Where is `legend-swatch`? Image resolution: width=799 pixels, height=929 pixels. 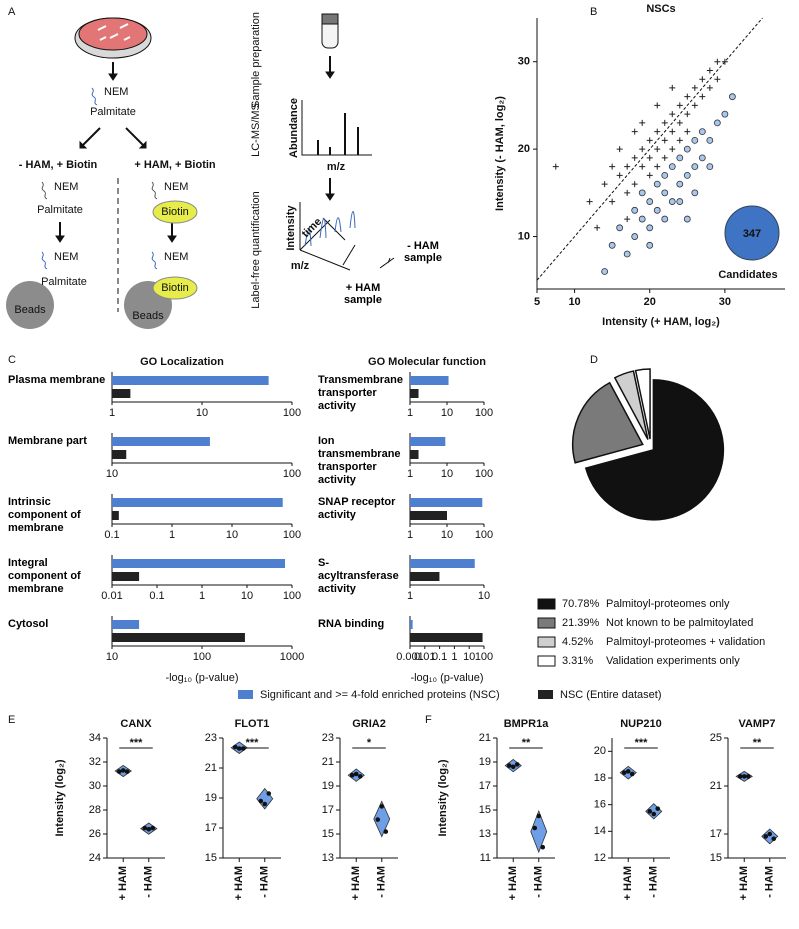 legend-swatch is located at coordinates (546, 642).